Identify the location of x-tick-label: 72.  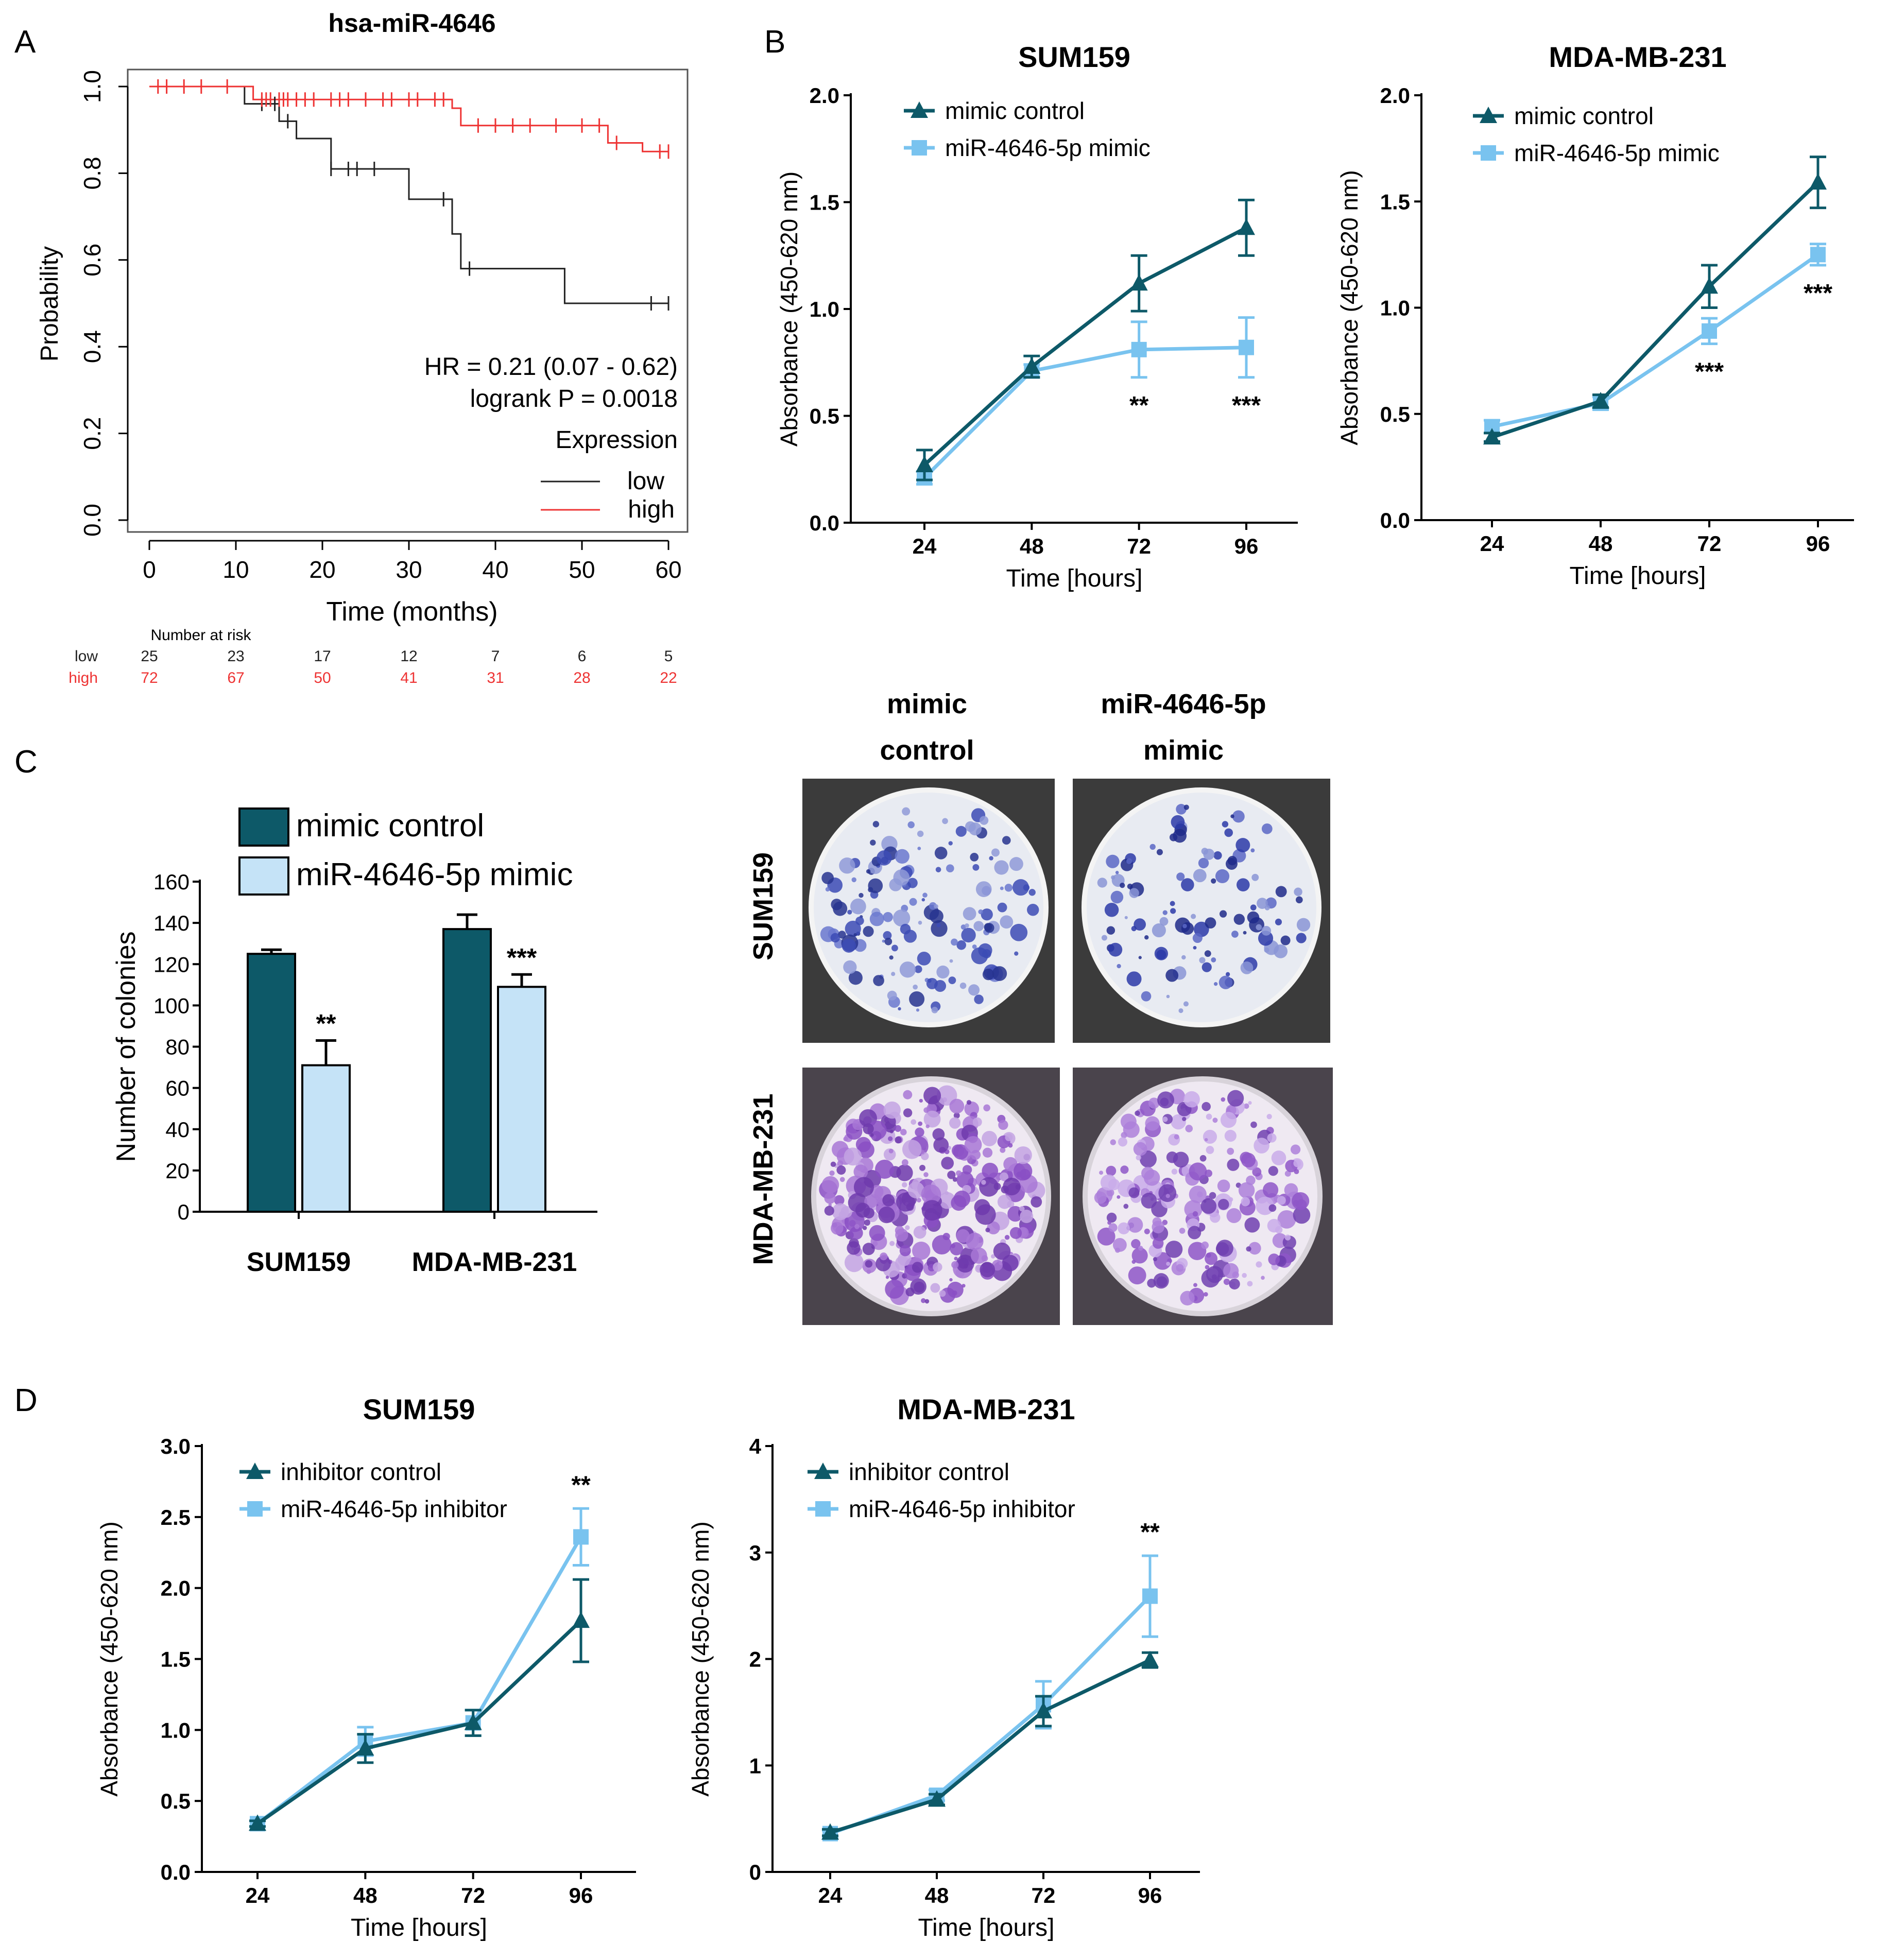
(1709, 543).